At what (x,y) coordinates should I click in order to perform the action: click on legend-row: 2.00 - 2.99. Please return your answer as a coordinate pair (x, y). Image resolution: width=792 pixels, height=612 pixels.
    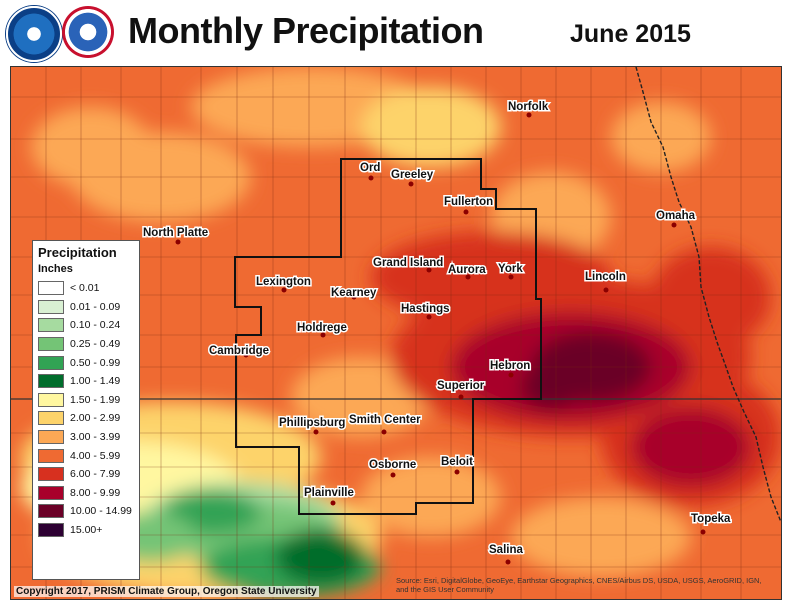
    Looking at the image, I should click on (86, 418).